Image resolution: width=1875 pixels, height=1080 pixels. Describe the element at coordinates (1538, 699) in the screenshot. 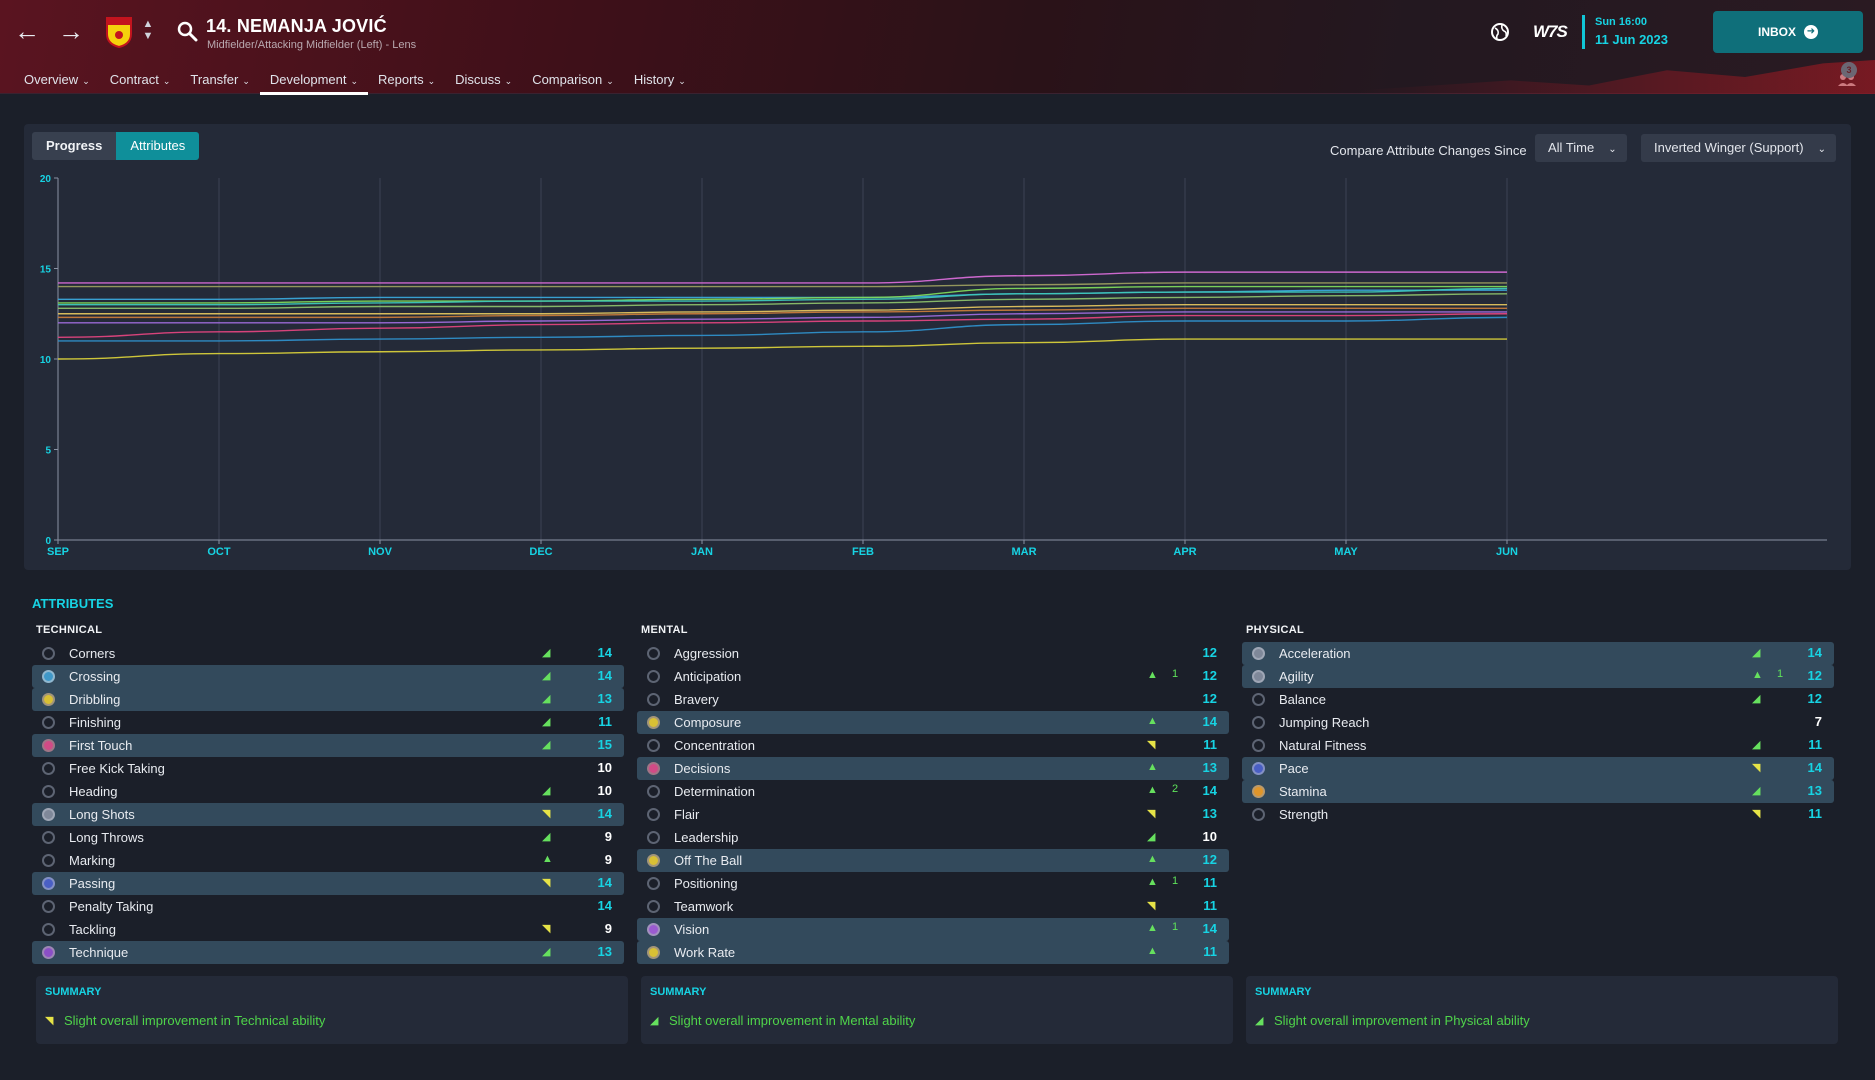

I see `attribute-row: Balance ◢ 12` at that location.